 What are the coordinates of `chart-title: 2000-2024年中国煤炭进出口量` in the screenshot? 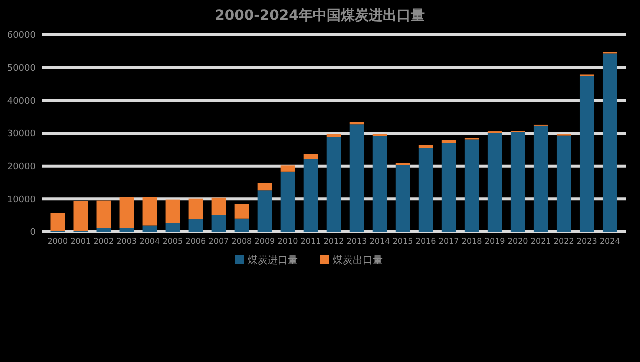 It's located at (320, 16).